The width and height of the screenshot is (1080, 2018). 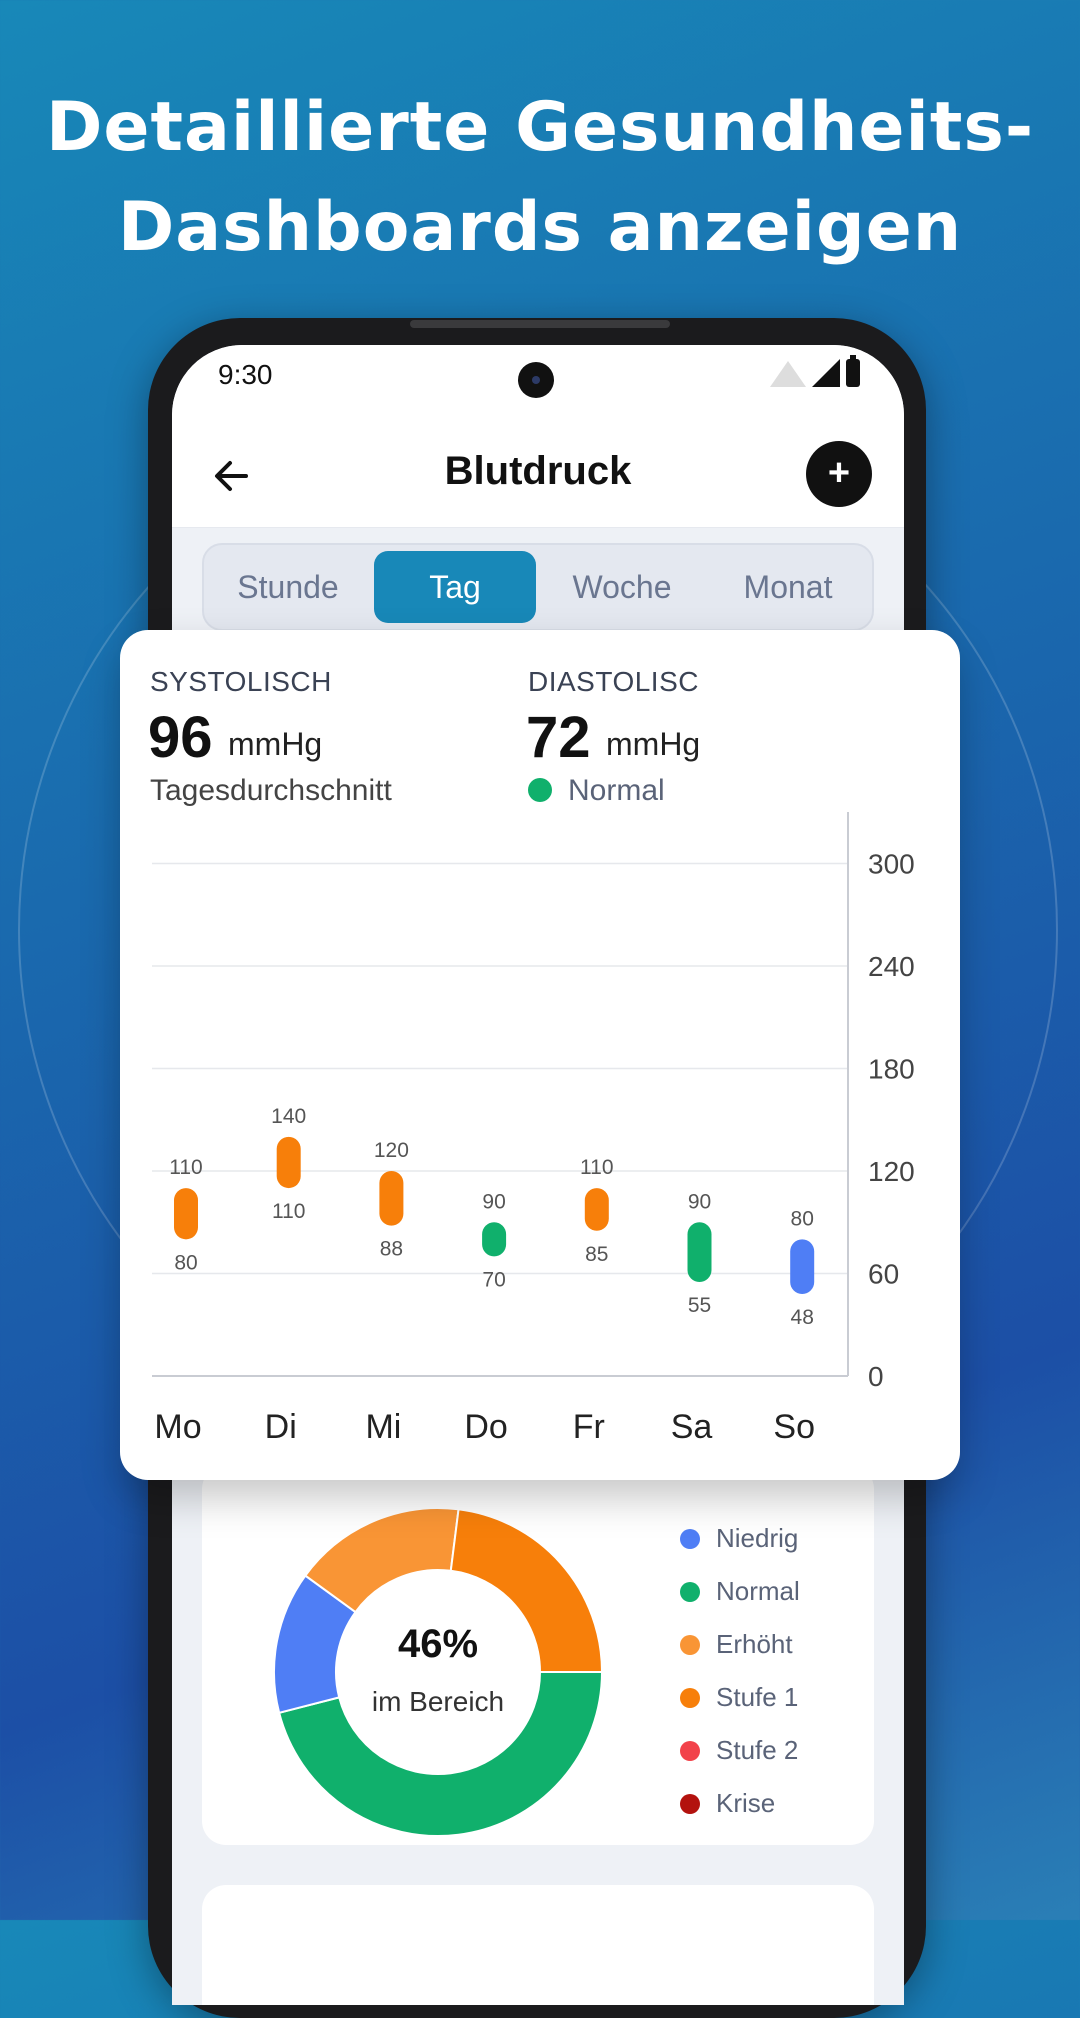 What do you see at coordinates (538, 1945) in the screenshot?
I see `next-card` at bounding box center [538, 1945].